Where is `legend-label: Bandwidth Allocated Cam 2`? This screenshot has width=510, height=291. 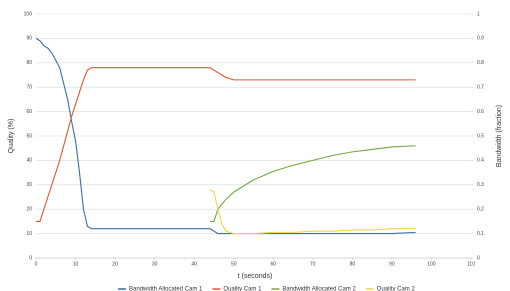
legend-label: Bandwidth Allocated Cam 2 is located at coordinates (319, 289).